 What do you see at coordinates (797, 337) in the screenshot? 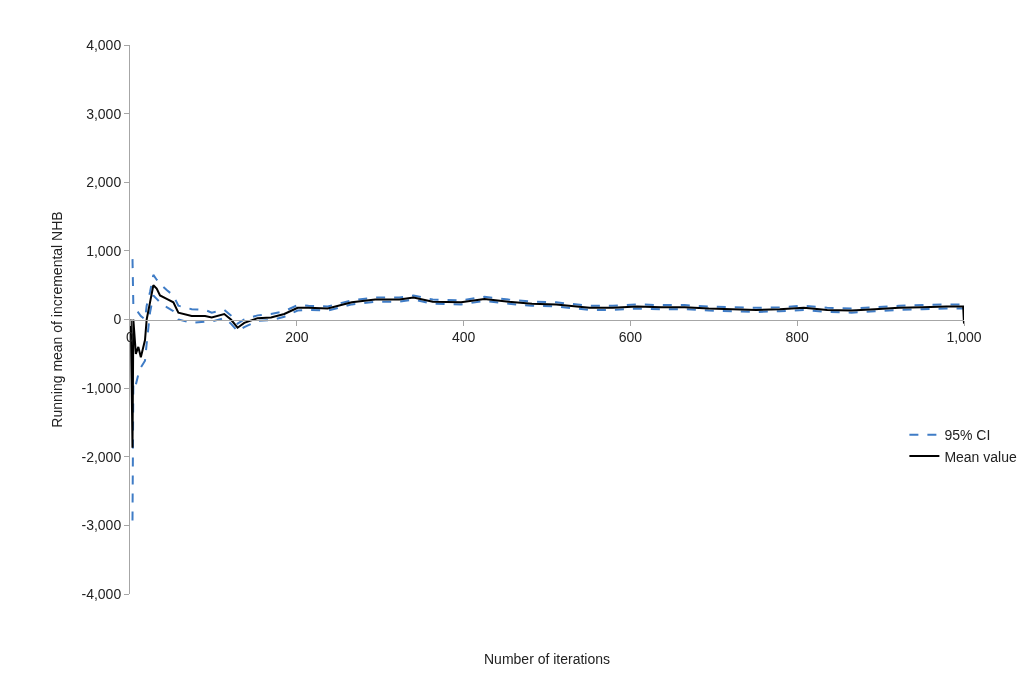
I see `x-tick-label: 800` at bounding box center [797, 337].